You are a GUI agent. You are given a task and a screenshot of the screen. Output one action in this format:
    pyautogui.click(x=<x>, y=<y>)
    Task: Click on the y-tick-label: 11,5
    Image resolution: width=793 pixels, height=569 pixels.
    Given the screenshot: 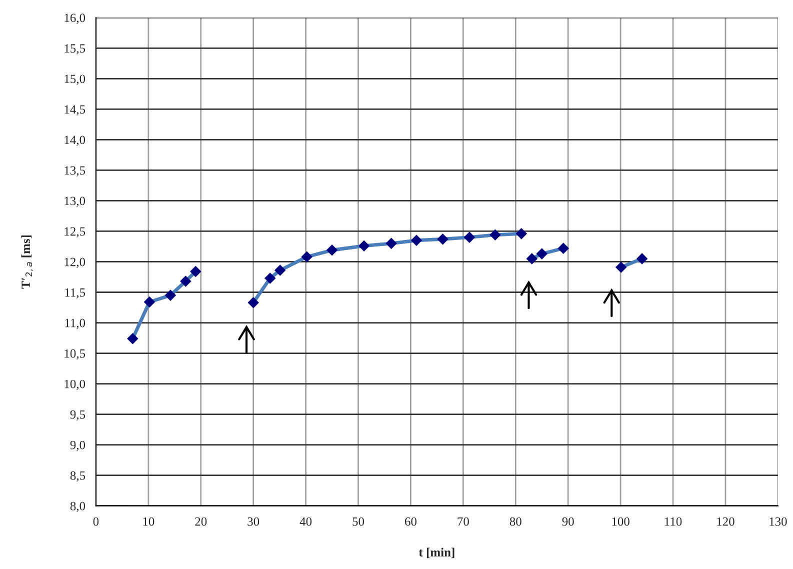 What is the action you would take?
    pyautogui.click(x=75, y=293)
    